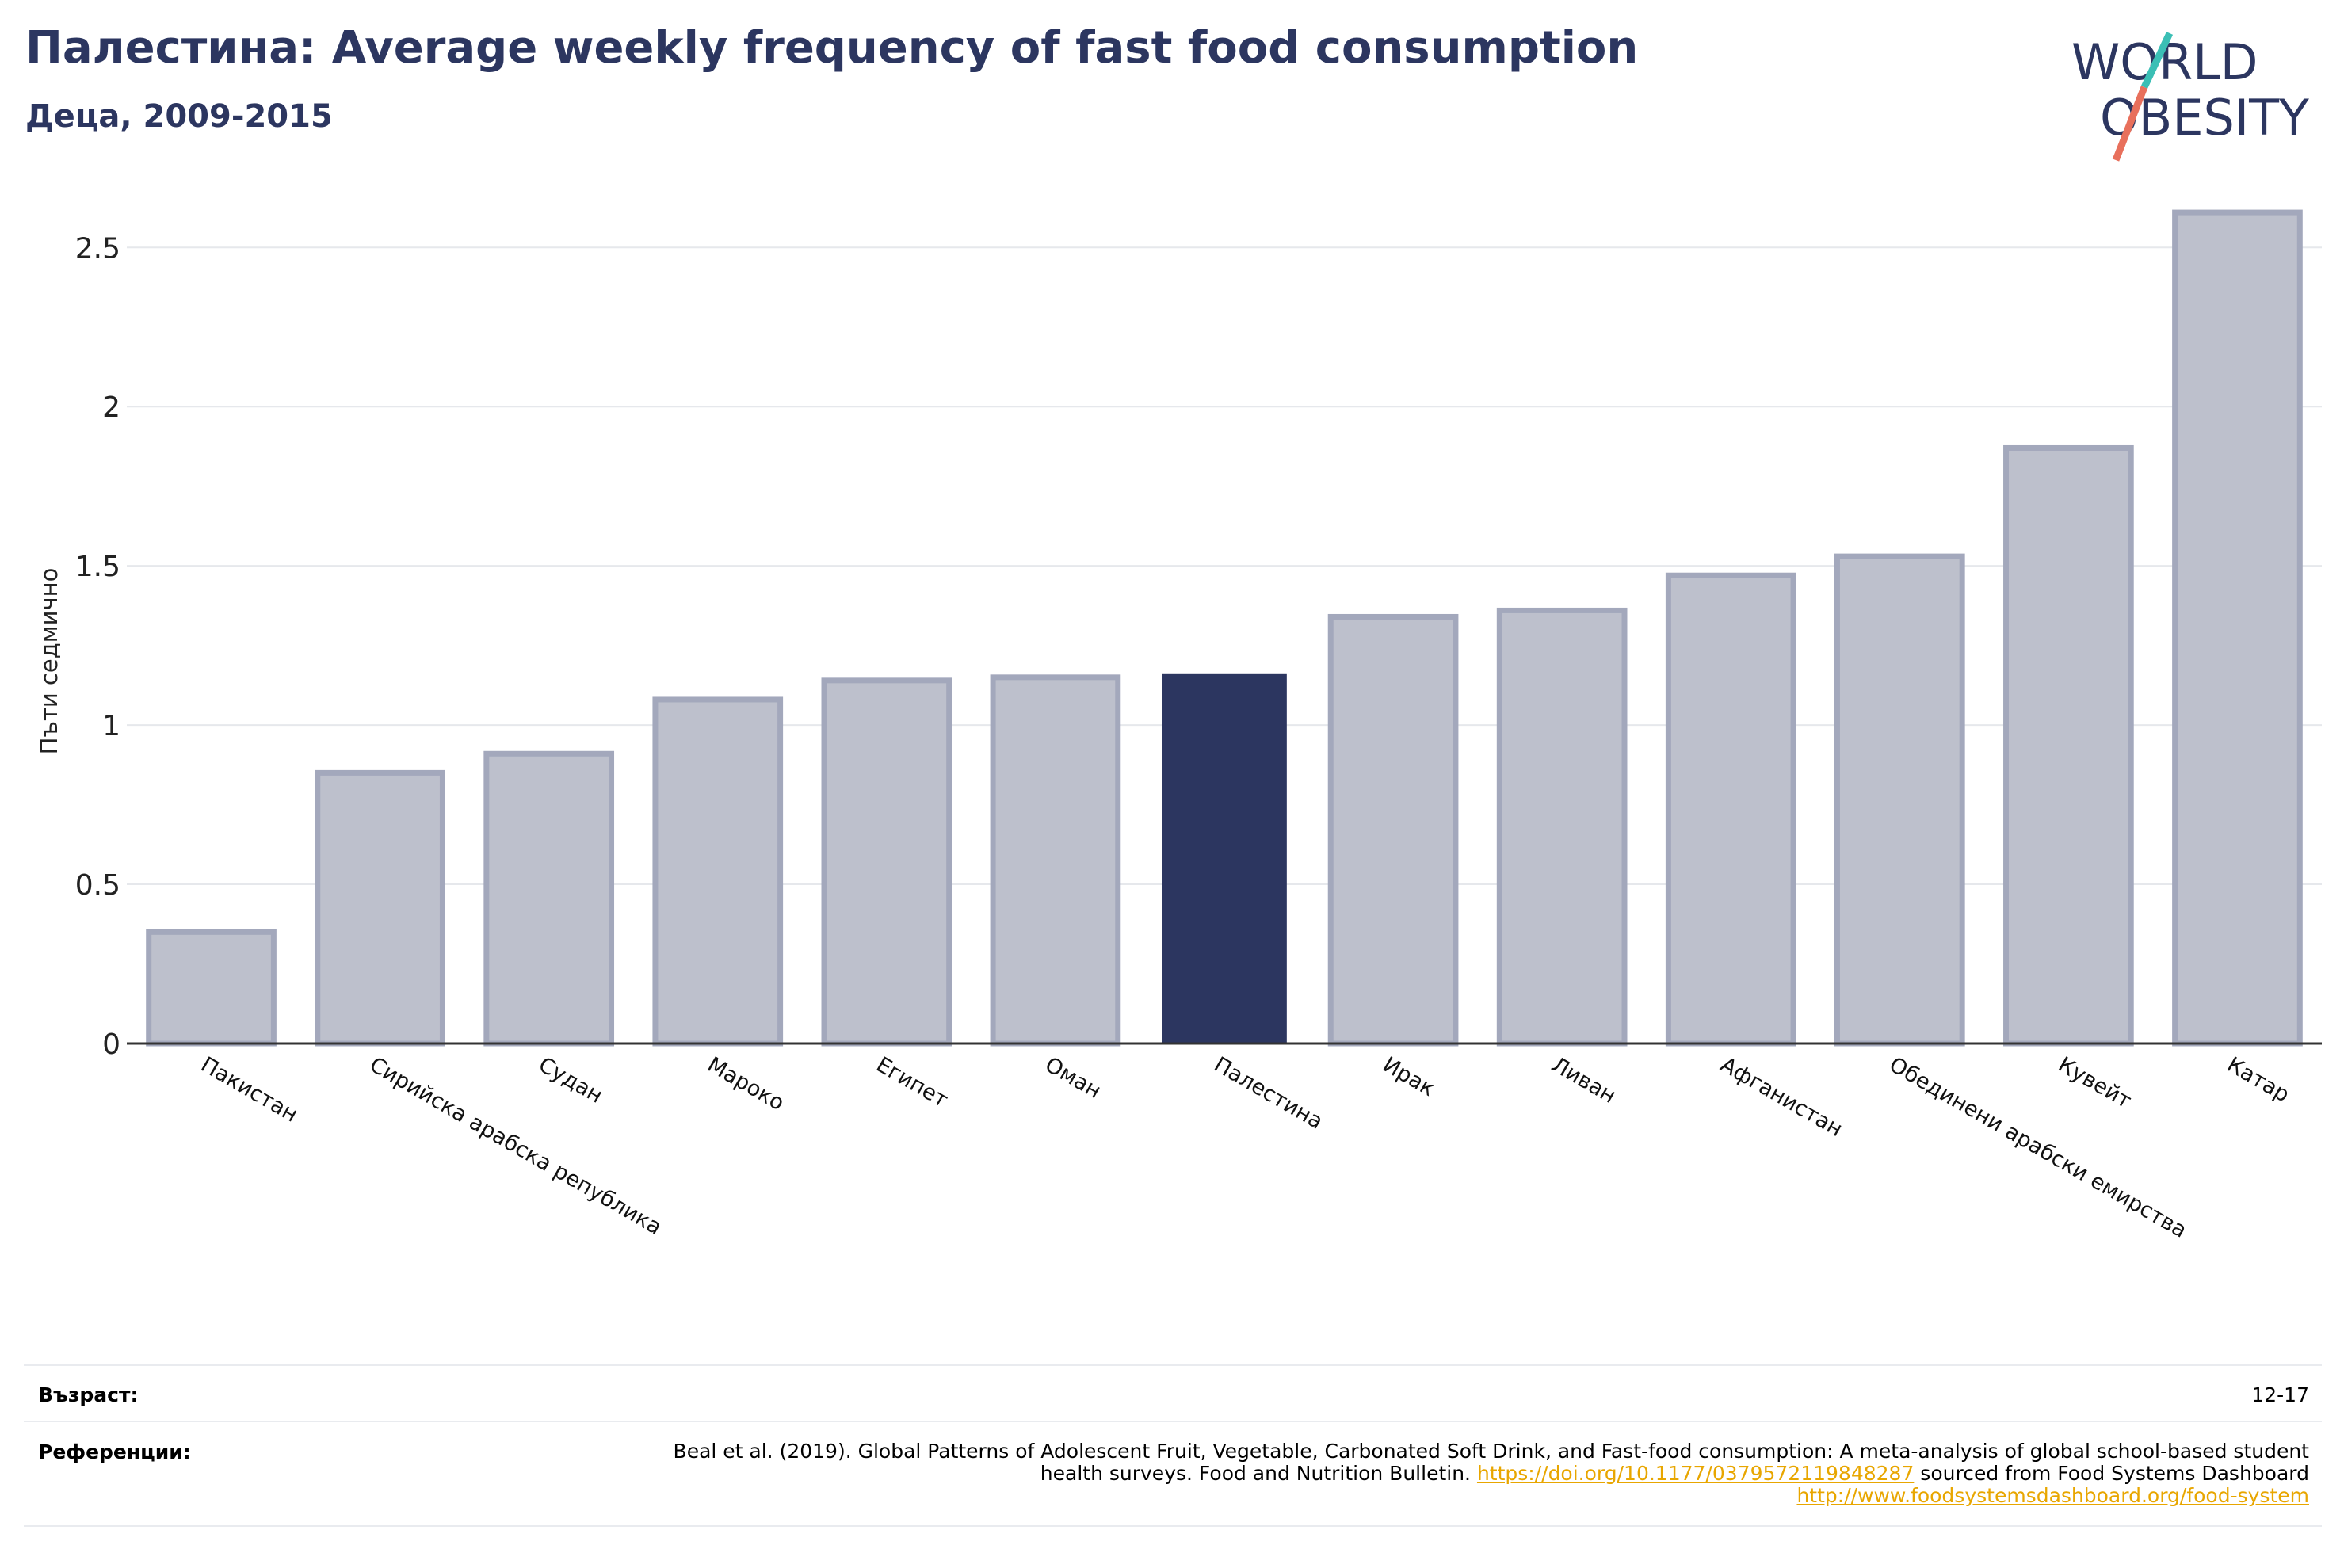  I want to click on x-tick-label: Ливан, so click(1585, 1080).